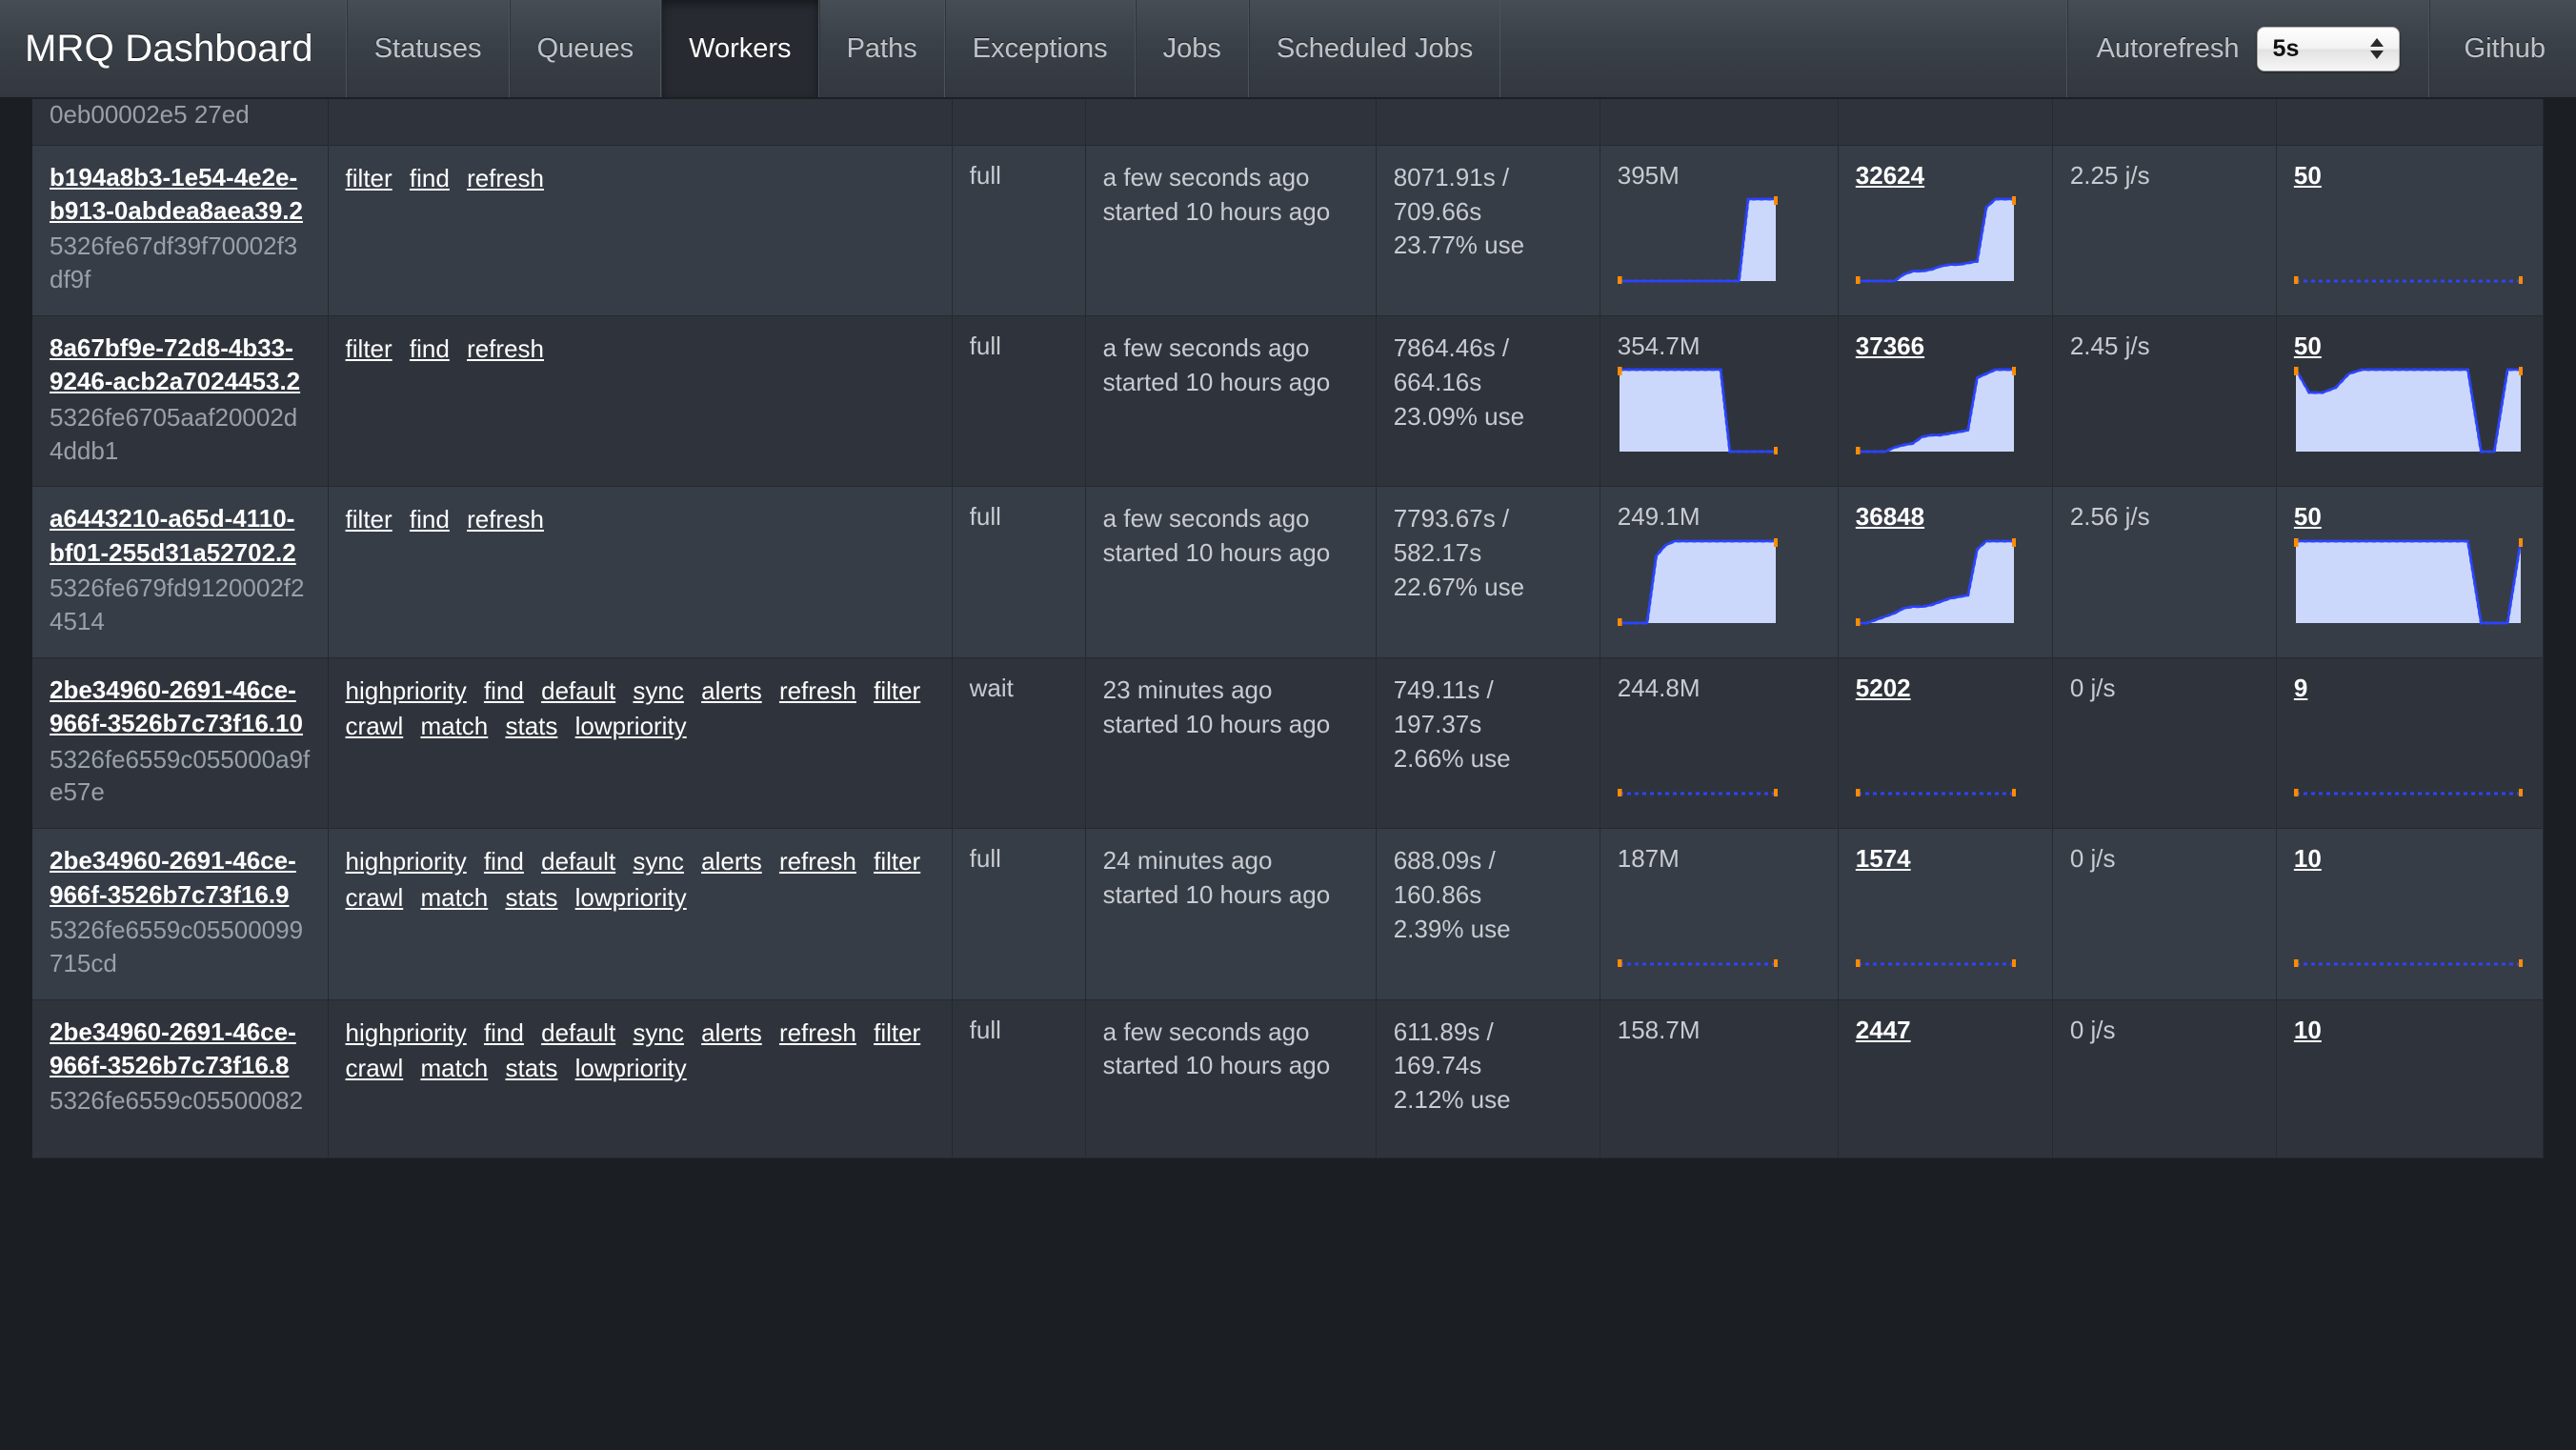  Describe the element at coordinates (1019, 231) in the screenshot. I see `status-cell: full` at that location.